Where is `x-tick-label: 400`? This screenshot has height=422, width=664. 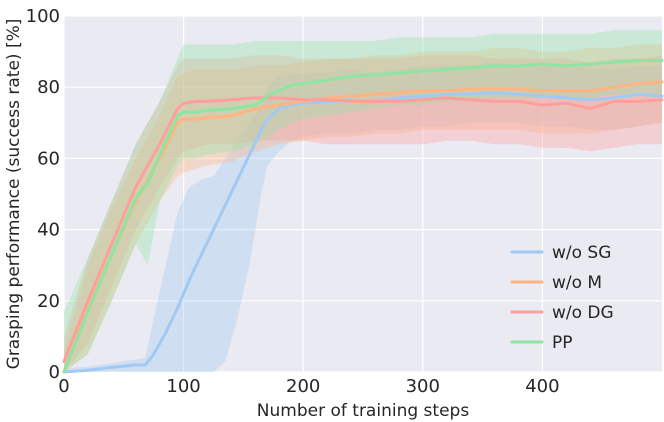
x-tick-label: 400 is located at coordinates (542, 386).